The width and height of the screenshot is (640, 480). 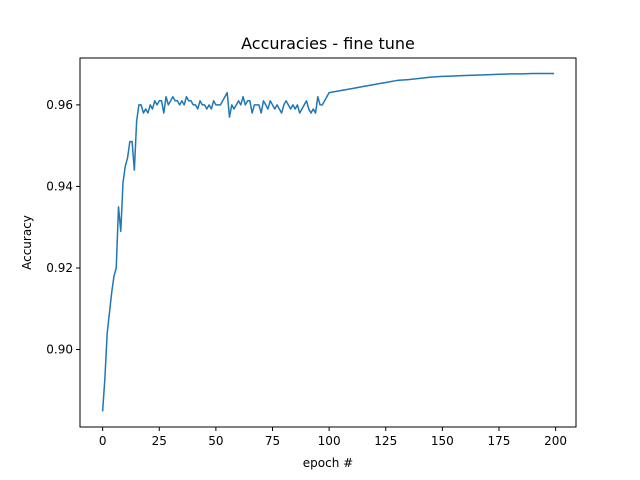 What do you see at coordinates (27, 242) in the screenshot?
I see `y-axis-label: Accuracy` at bounding box center [27, 242].